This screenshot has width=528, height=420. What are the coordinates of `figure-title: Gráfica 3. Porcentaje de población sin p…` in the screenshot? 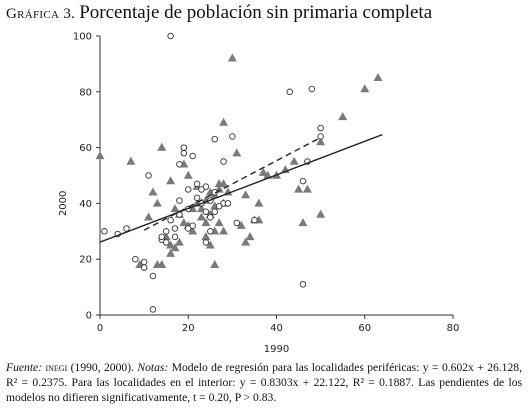 It's located at (219, 13).